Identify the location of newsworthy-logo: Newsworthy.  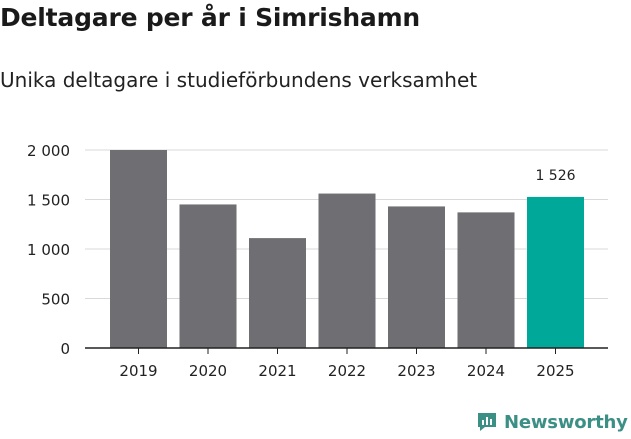
(552, 422).